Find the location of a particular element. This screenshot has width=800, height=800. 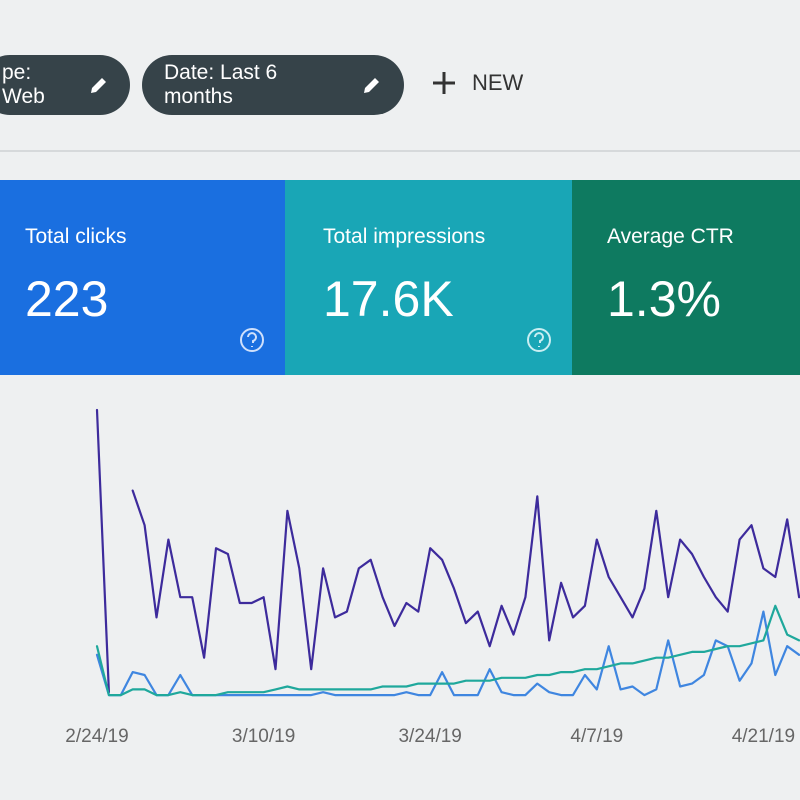

metric-card: Total impressions 17.6K is located at coordinates (428, 277).